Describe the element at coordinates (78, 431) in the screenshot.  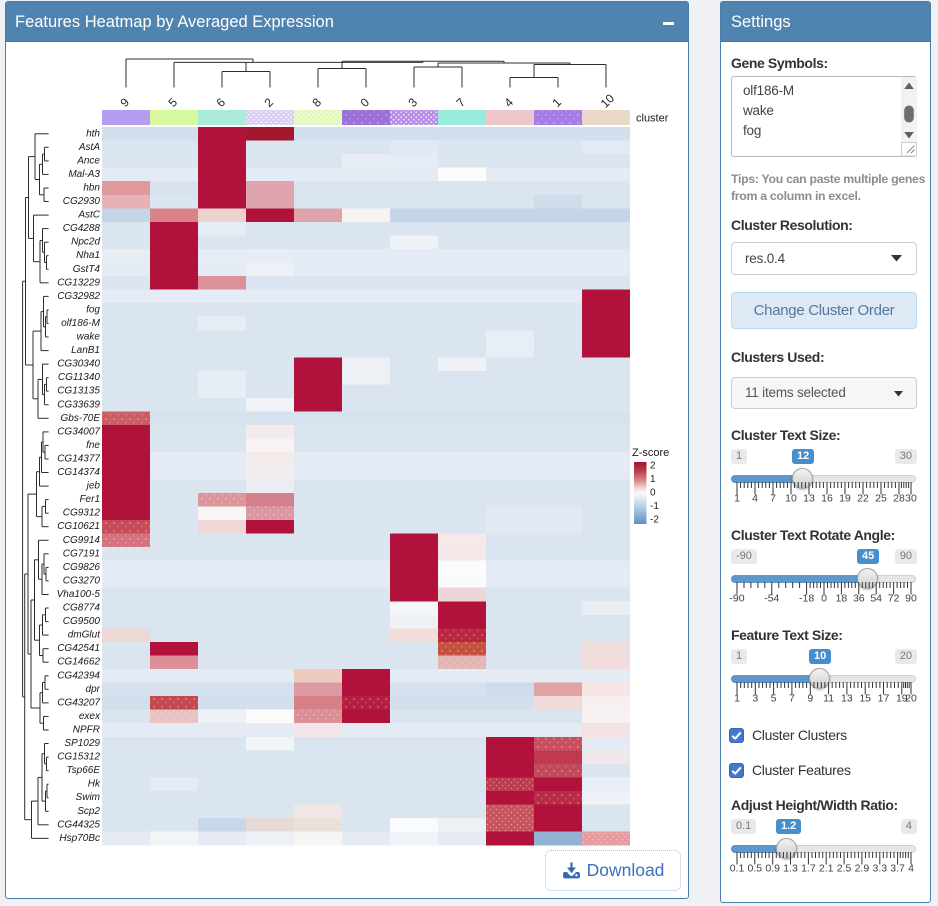
I see `svg-text: CG34007` at that location.